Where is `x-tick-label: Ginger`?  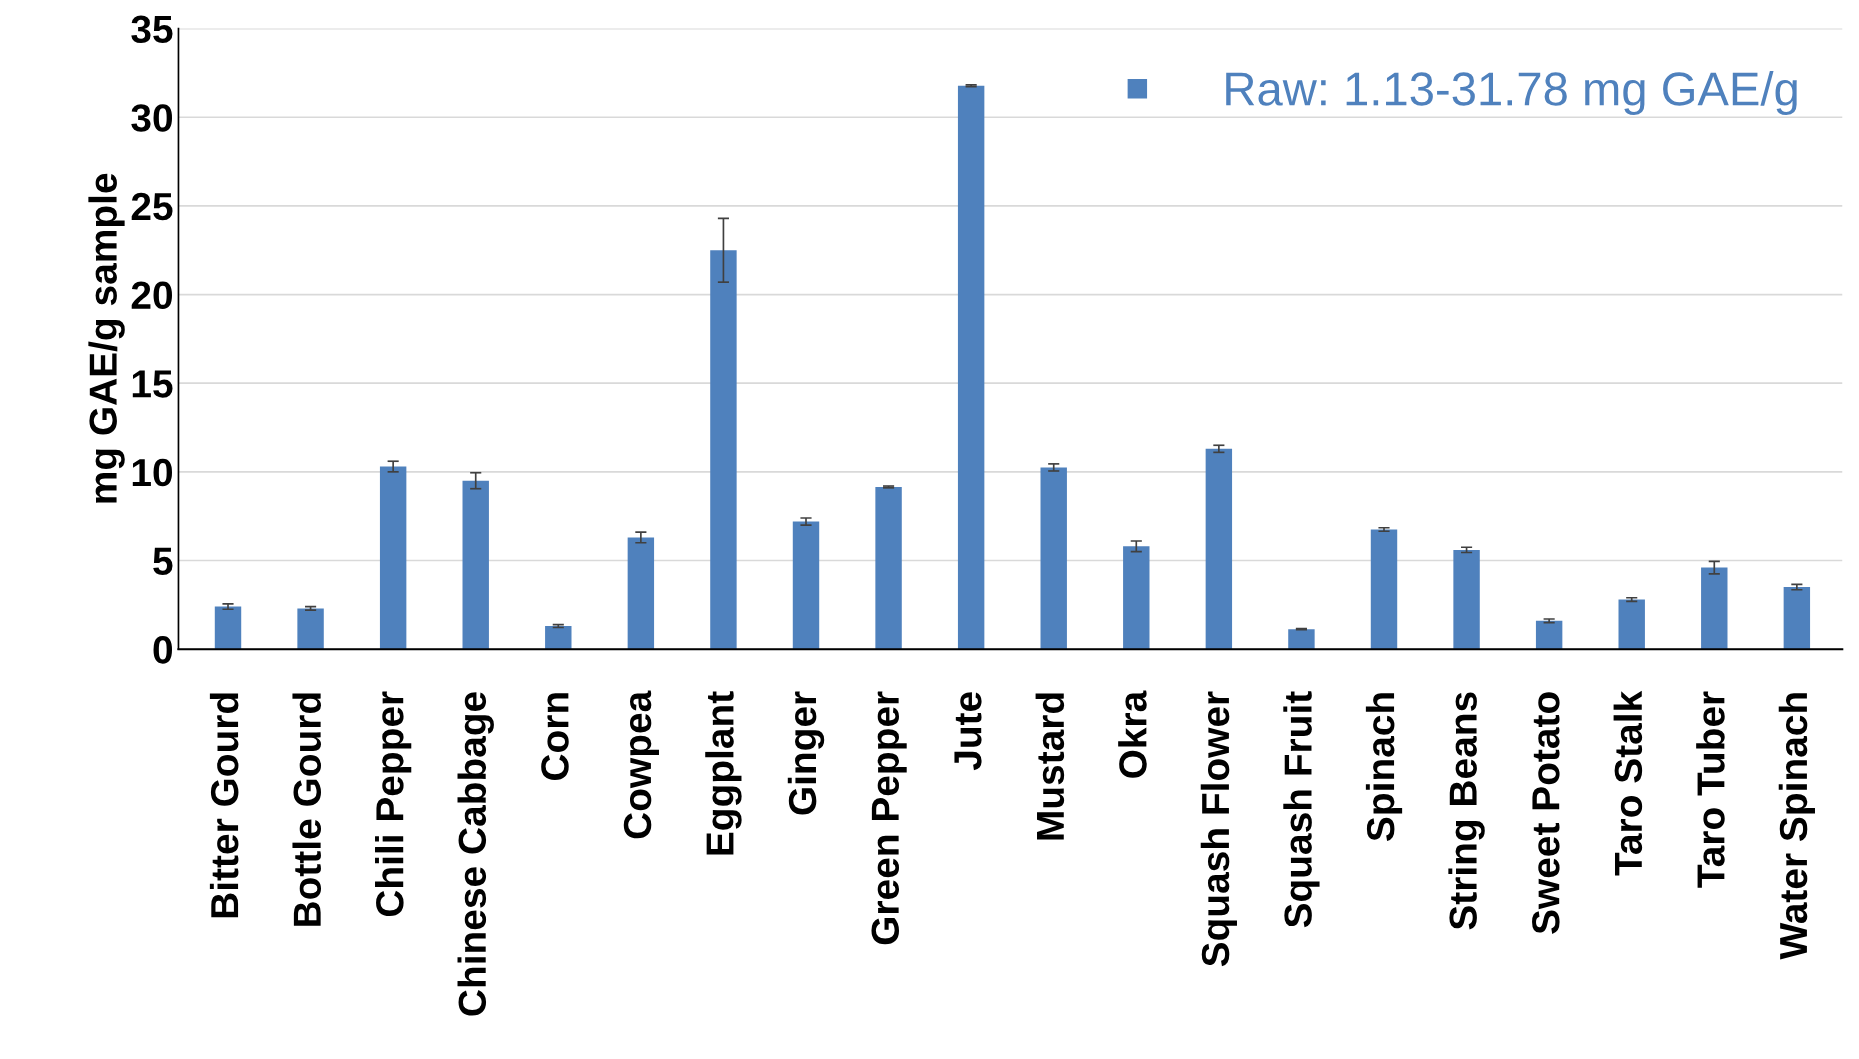
x-tick-label: Ginger is located at coordinates (806, 753).